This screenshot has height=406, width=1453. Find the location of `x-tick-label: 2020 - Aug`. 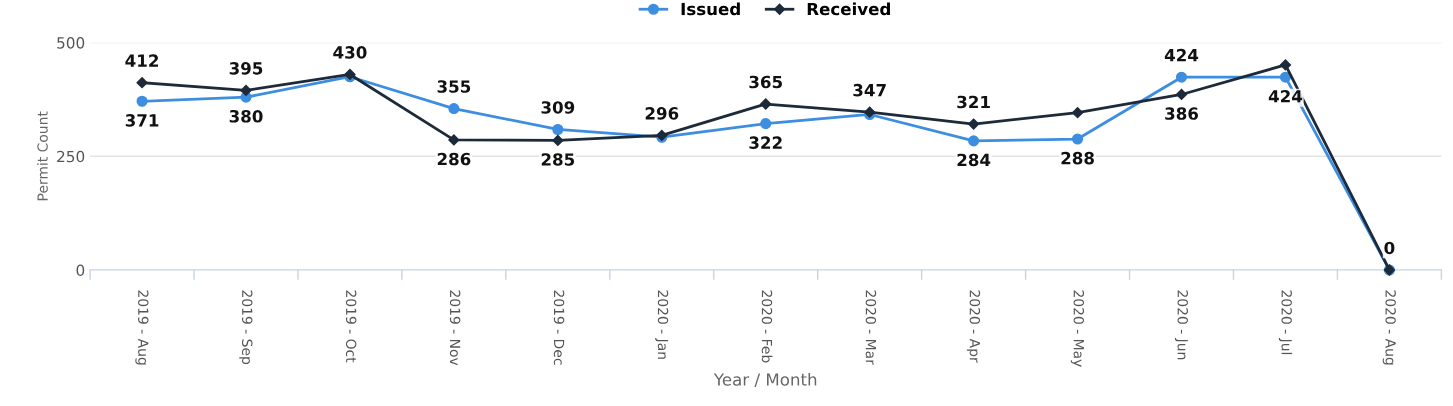

x-tick-label: 2020 - Aug is located at coordinates (1389, 327).